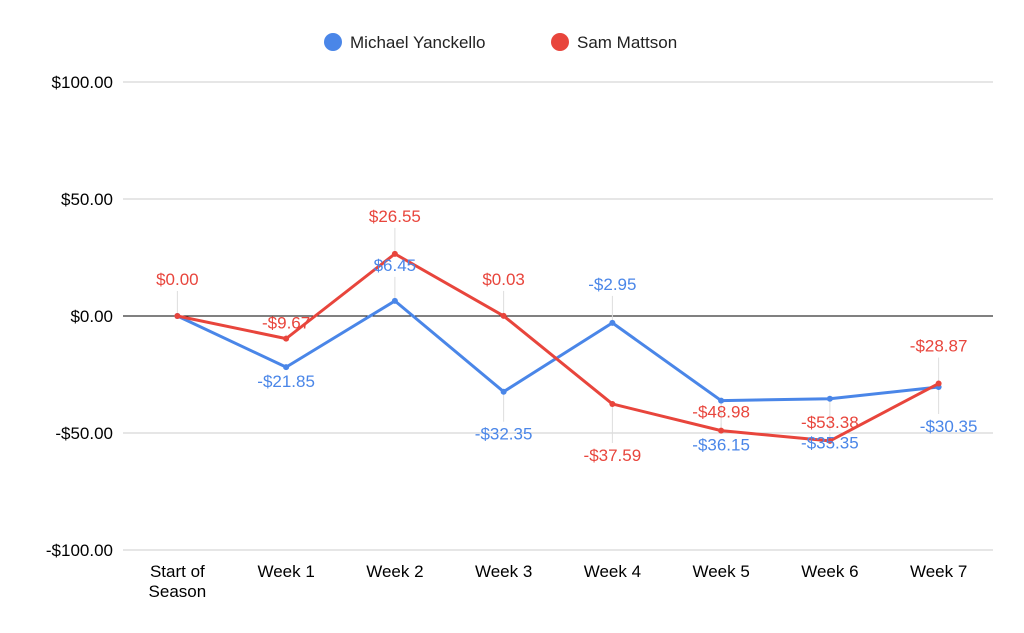 This screenshot has width=1024, height=633. I want to click on legend-item-sam-mattson: Sam Mattson, so click(614, 42).